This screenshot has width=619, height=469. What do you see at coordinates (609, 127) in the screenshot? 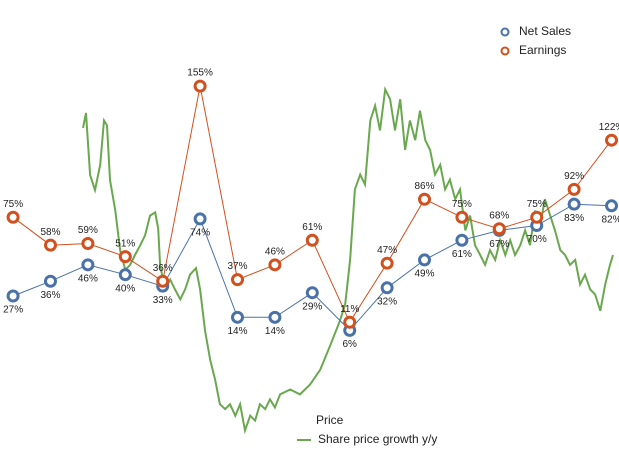
I see `data-label: 122%` at bounding box center [609, 127].